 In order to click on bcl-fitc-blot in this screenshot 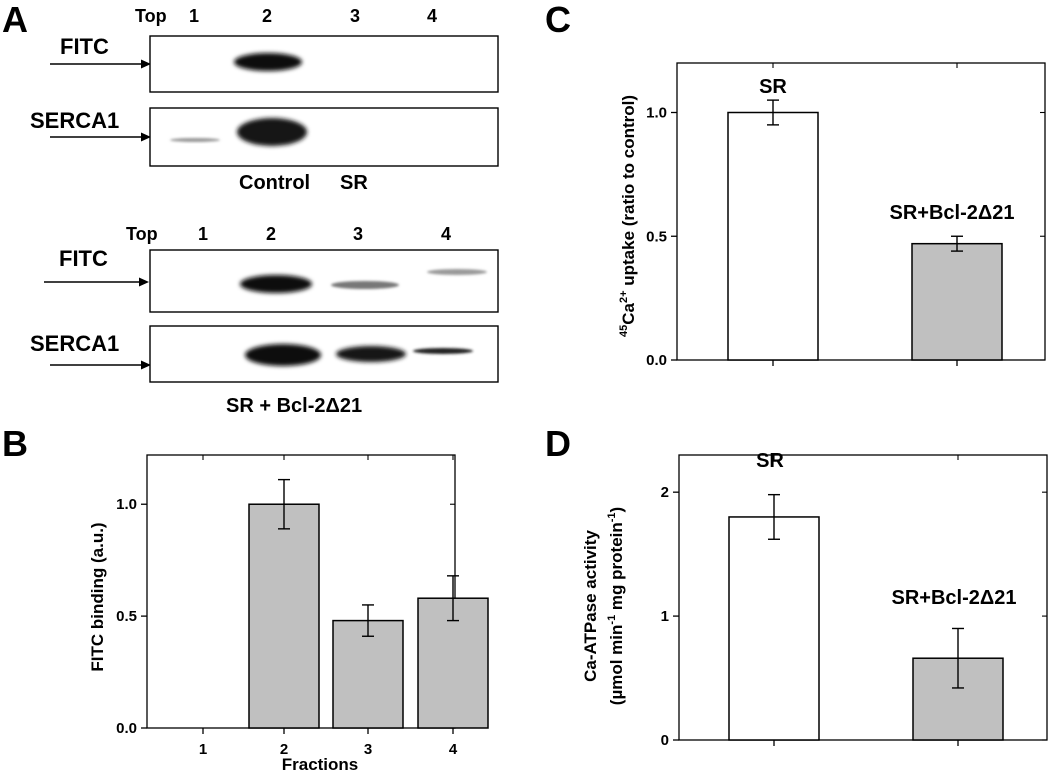, I will do `click(324, 281)`.